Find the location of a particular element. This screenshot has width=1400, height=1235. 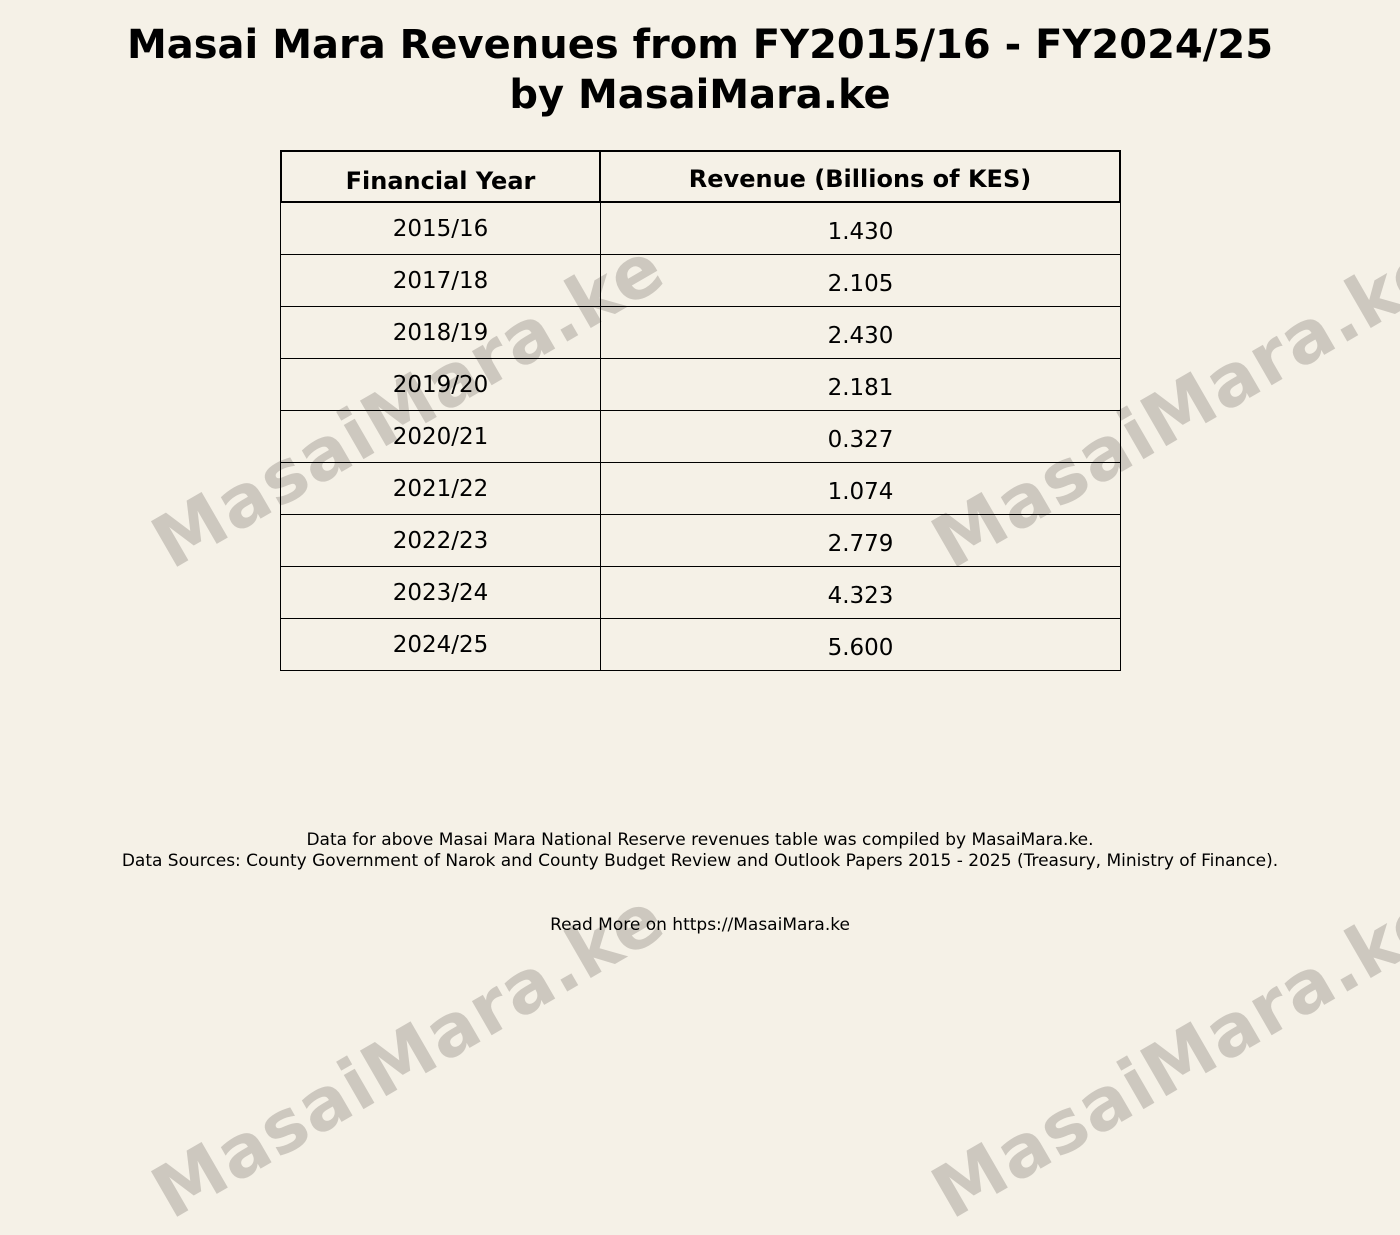

table-header-row: Financial Year Revenue (Billions of KES) is located at coordinates (700, 176).